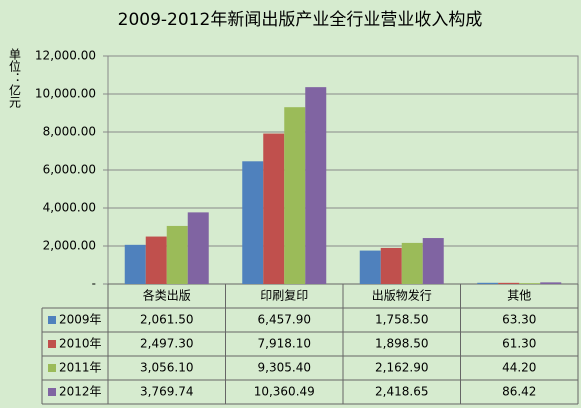 This screenshot has height=408, width=581. What do you see at coordinates (167, 295) in the screenshot?
I see `x-tick-label: 各类出版` at bounding box center [167, 295].